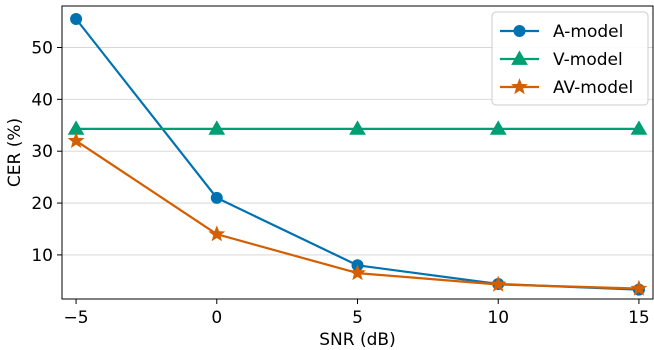 The image size is (654, 350). Describe the element at coordinates (357, 340) in the screenshot. I see `x-axis-label: SNR (dB)` at that location.